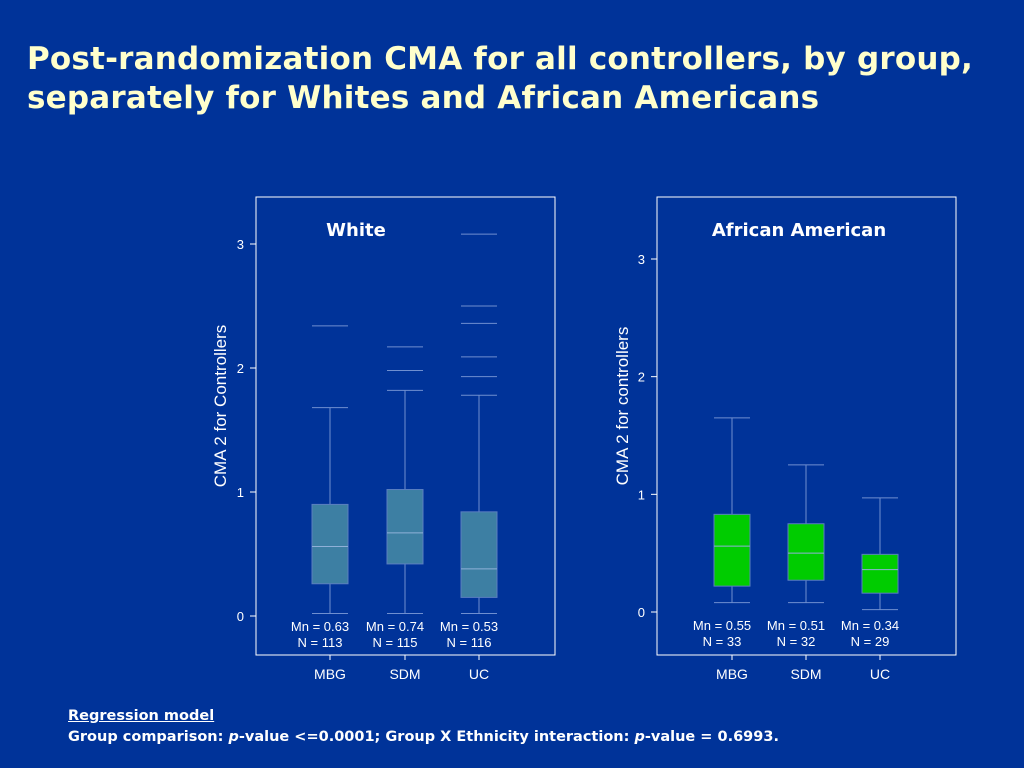 This screenshot has height=768, width=1024. I want to click on regression-text-part: -value = 0.6993., so click(711, 737).